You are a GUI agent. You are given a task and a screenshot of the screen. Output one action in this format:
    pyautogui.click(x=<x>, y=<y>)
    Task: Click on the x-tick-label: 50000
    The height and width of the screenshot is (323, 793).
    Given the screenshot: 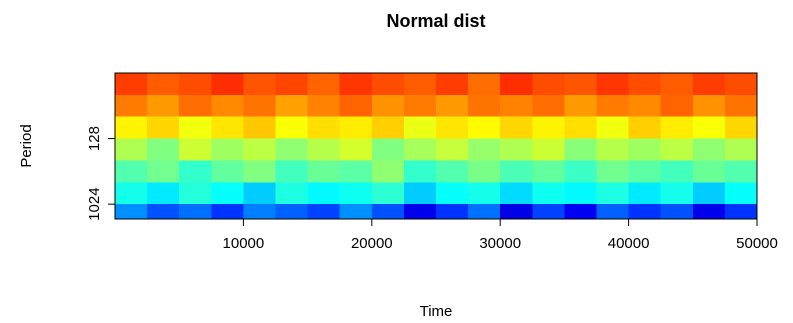 What is the action you would take?
    pyautogui.click(x=757, y=243)
    